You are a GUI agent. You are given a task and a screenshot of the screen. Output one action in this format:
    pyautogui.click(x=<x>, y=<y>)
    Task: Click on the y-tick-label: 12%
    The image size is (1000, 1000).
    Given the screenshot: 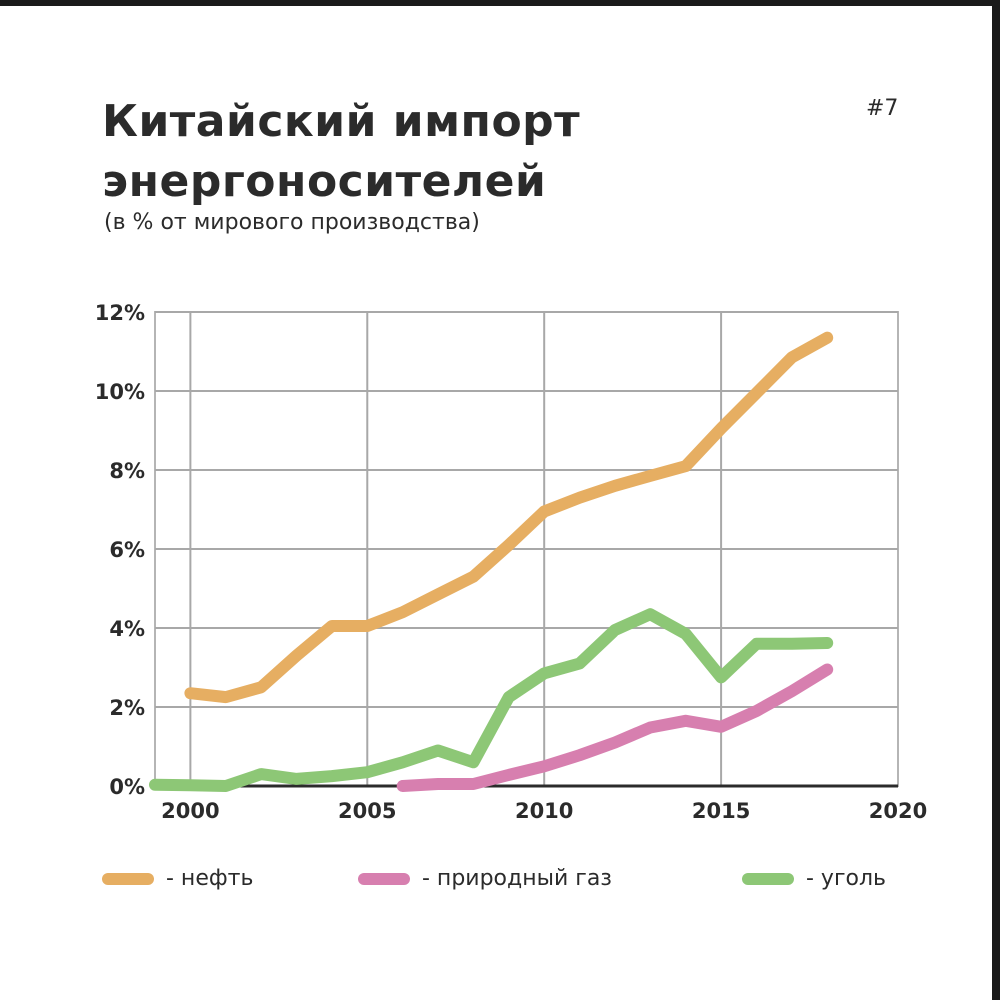 What is the action you would take?
    pyautogui.click(x=120, y=313)
    